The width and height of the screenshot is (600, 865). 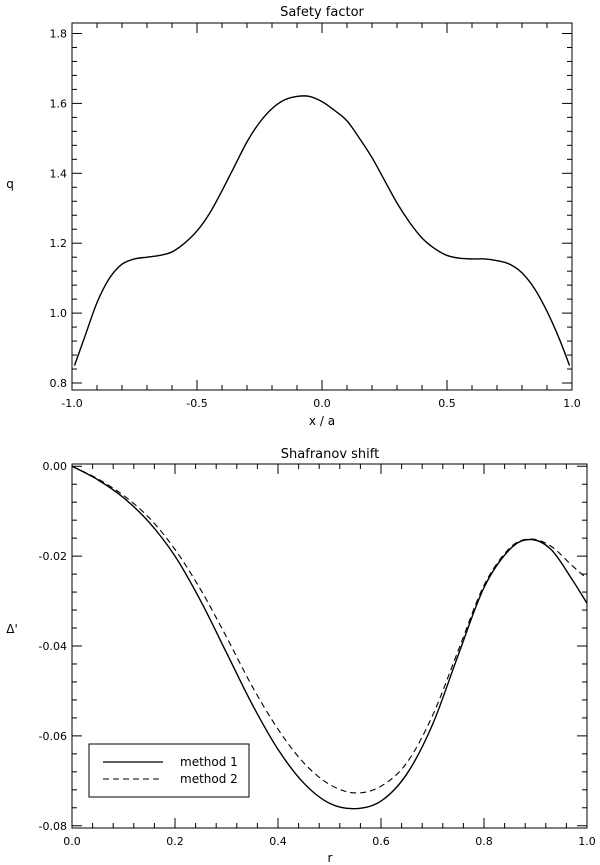 I want to click on x-tick-label: 0.2, so click(x=175, y=841).